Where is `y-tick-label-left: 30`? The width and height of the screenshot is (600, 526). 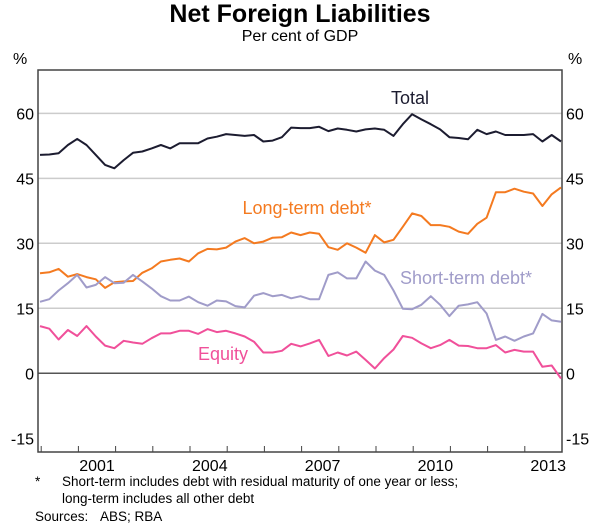 y-tick-label-left: 30 is located at coordinates (25, 244).